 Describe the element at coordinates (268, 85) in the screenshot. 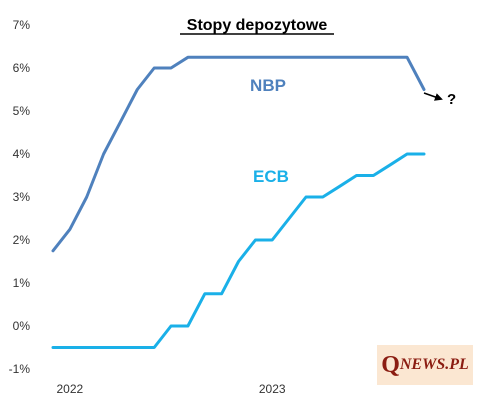

I see `series-label-nbp: NBP` at that location.